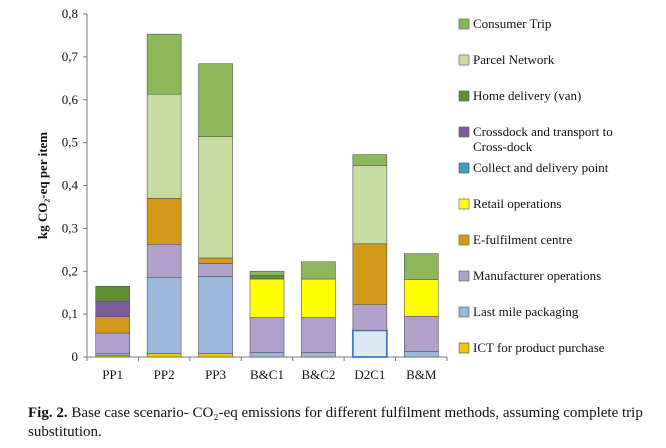  Describe the element at coordinates (70, 313) in the screenshot. I see `y-tick-label: 0,1` at that location.